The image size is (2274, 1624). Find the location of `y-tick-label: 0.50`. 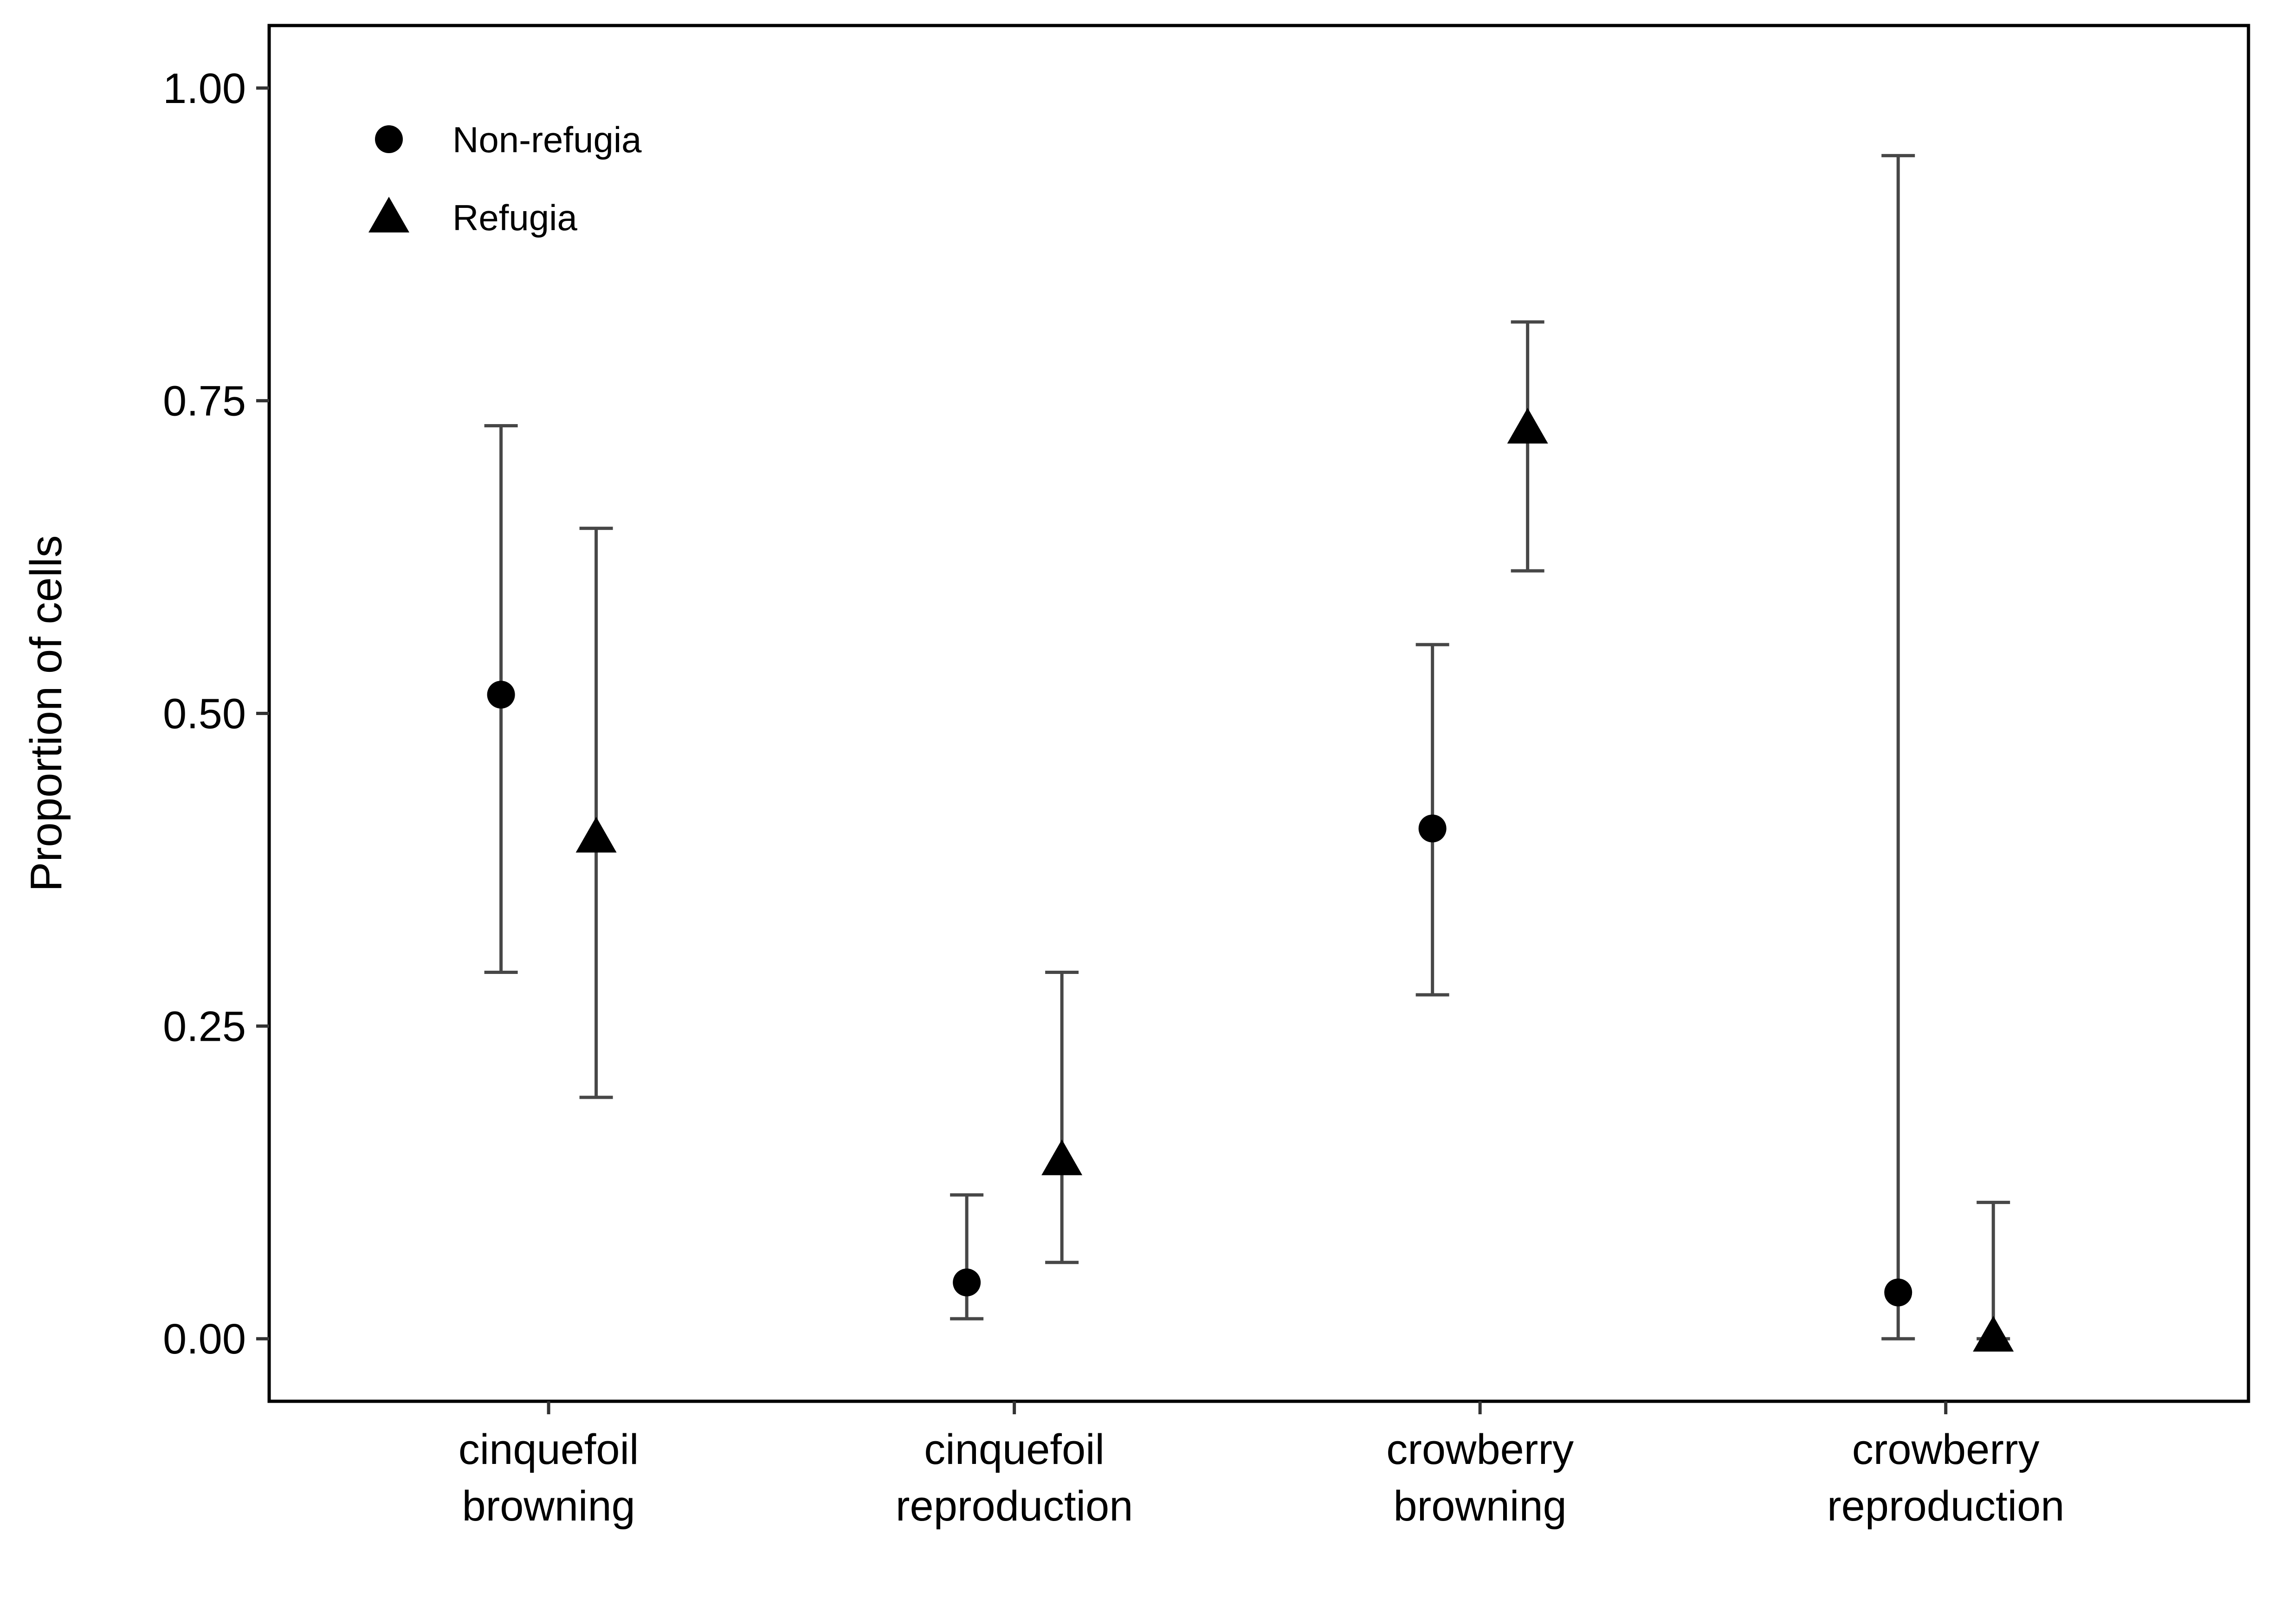

y-tick-label: 0.50 is located at coordinates (204, 714).